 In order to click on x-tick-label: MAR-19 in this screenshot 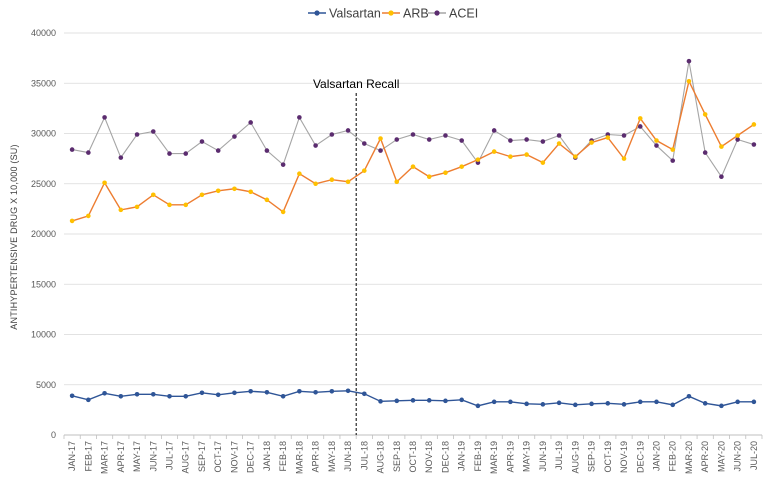, I will do `click(494, 457)`.